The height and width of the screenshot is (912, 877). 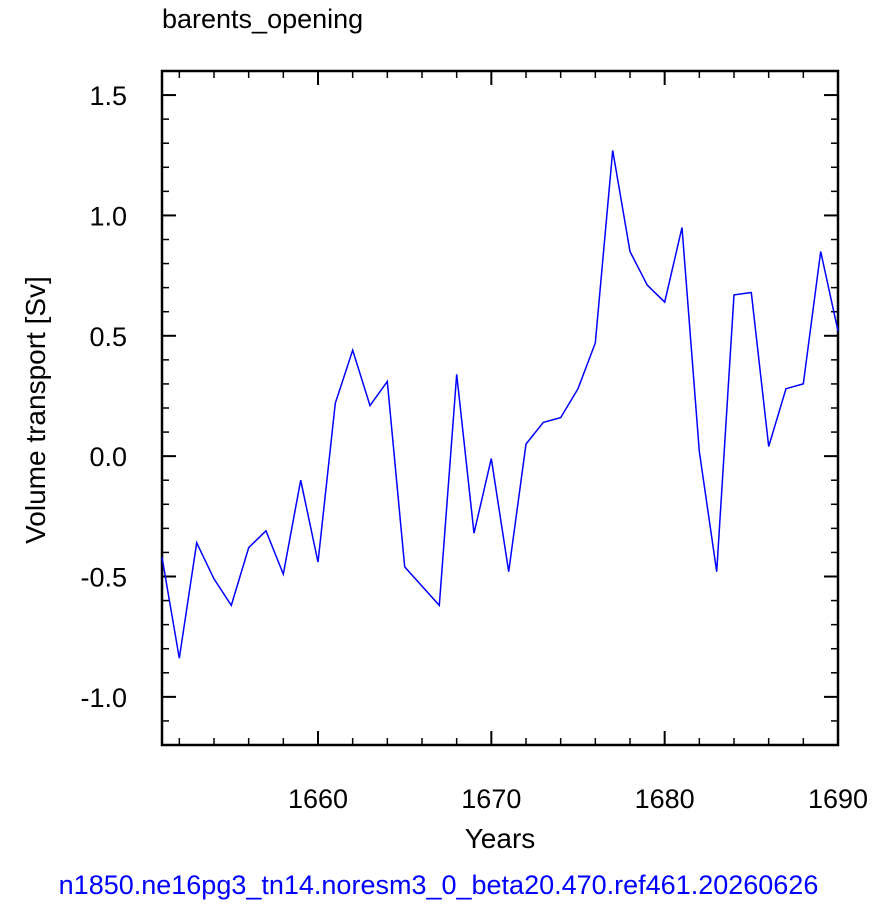 I want to click on y-tick-label: -0.5, so click(x=103, y=578).